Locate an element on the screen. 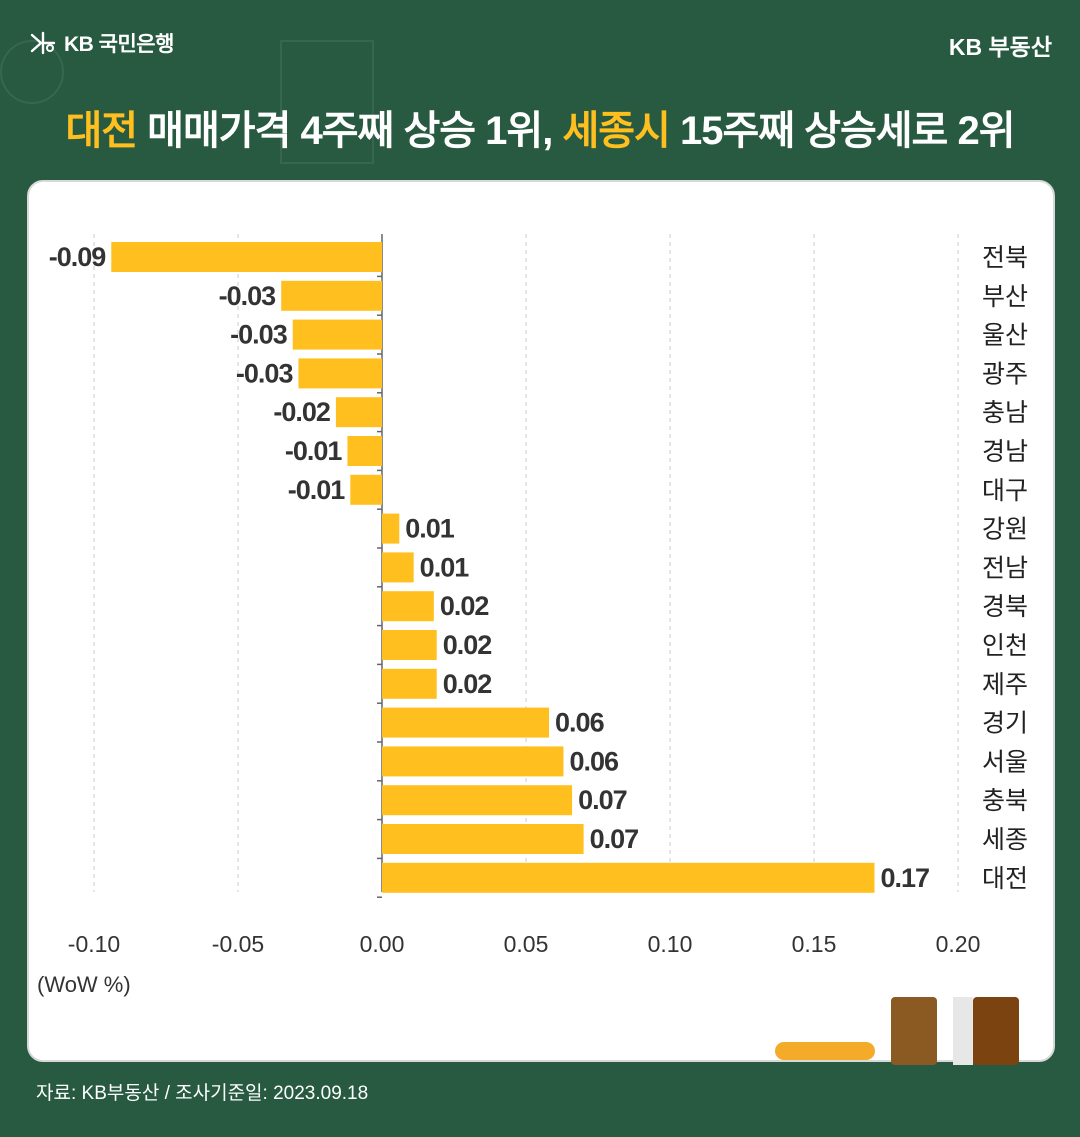 This screenshot has width=1080, height=1137. category-label: 충북 is located at coordinates (1005, 800).